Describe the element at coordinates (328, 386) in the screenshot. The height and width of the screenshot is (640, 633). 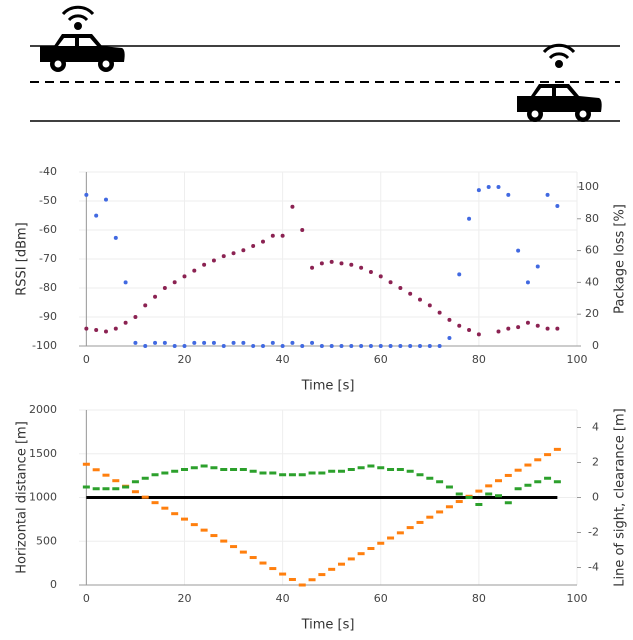
I see `x-axis-label: Time [s]` at that location.